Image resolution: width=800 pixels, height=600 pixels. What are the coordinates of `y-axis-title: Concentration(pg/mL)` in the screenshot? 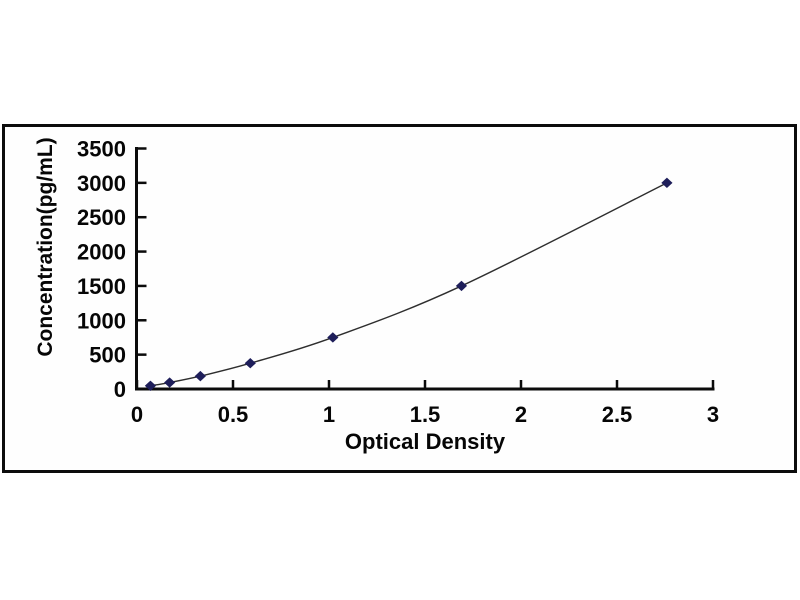 It's located at (45, 247).